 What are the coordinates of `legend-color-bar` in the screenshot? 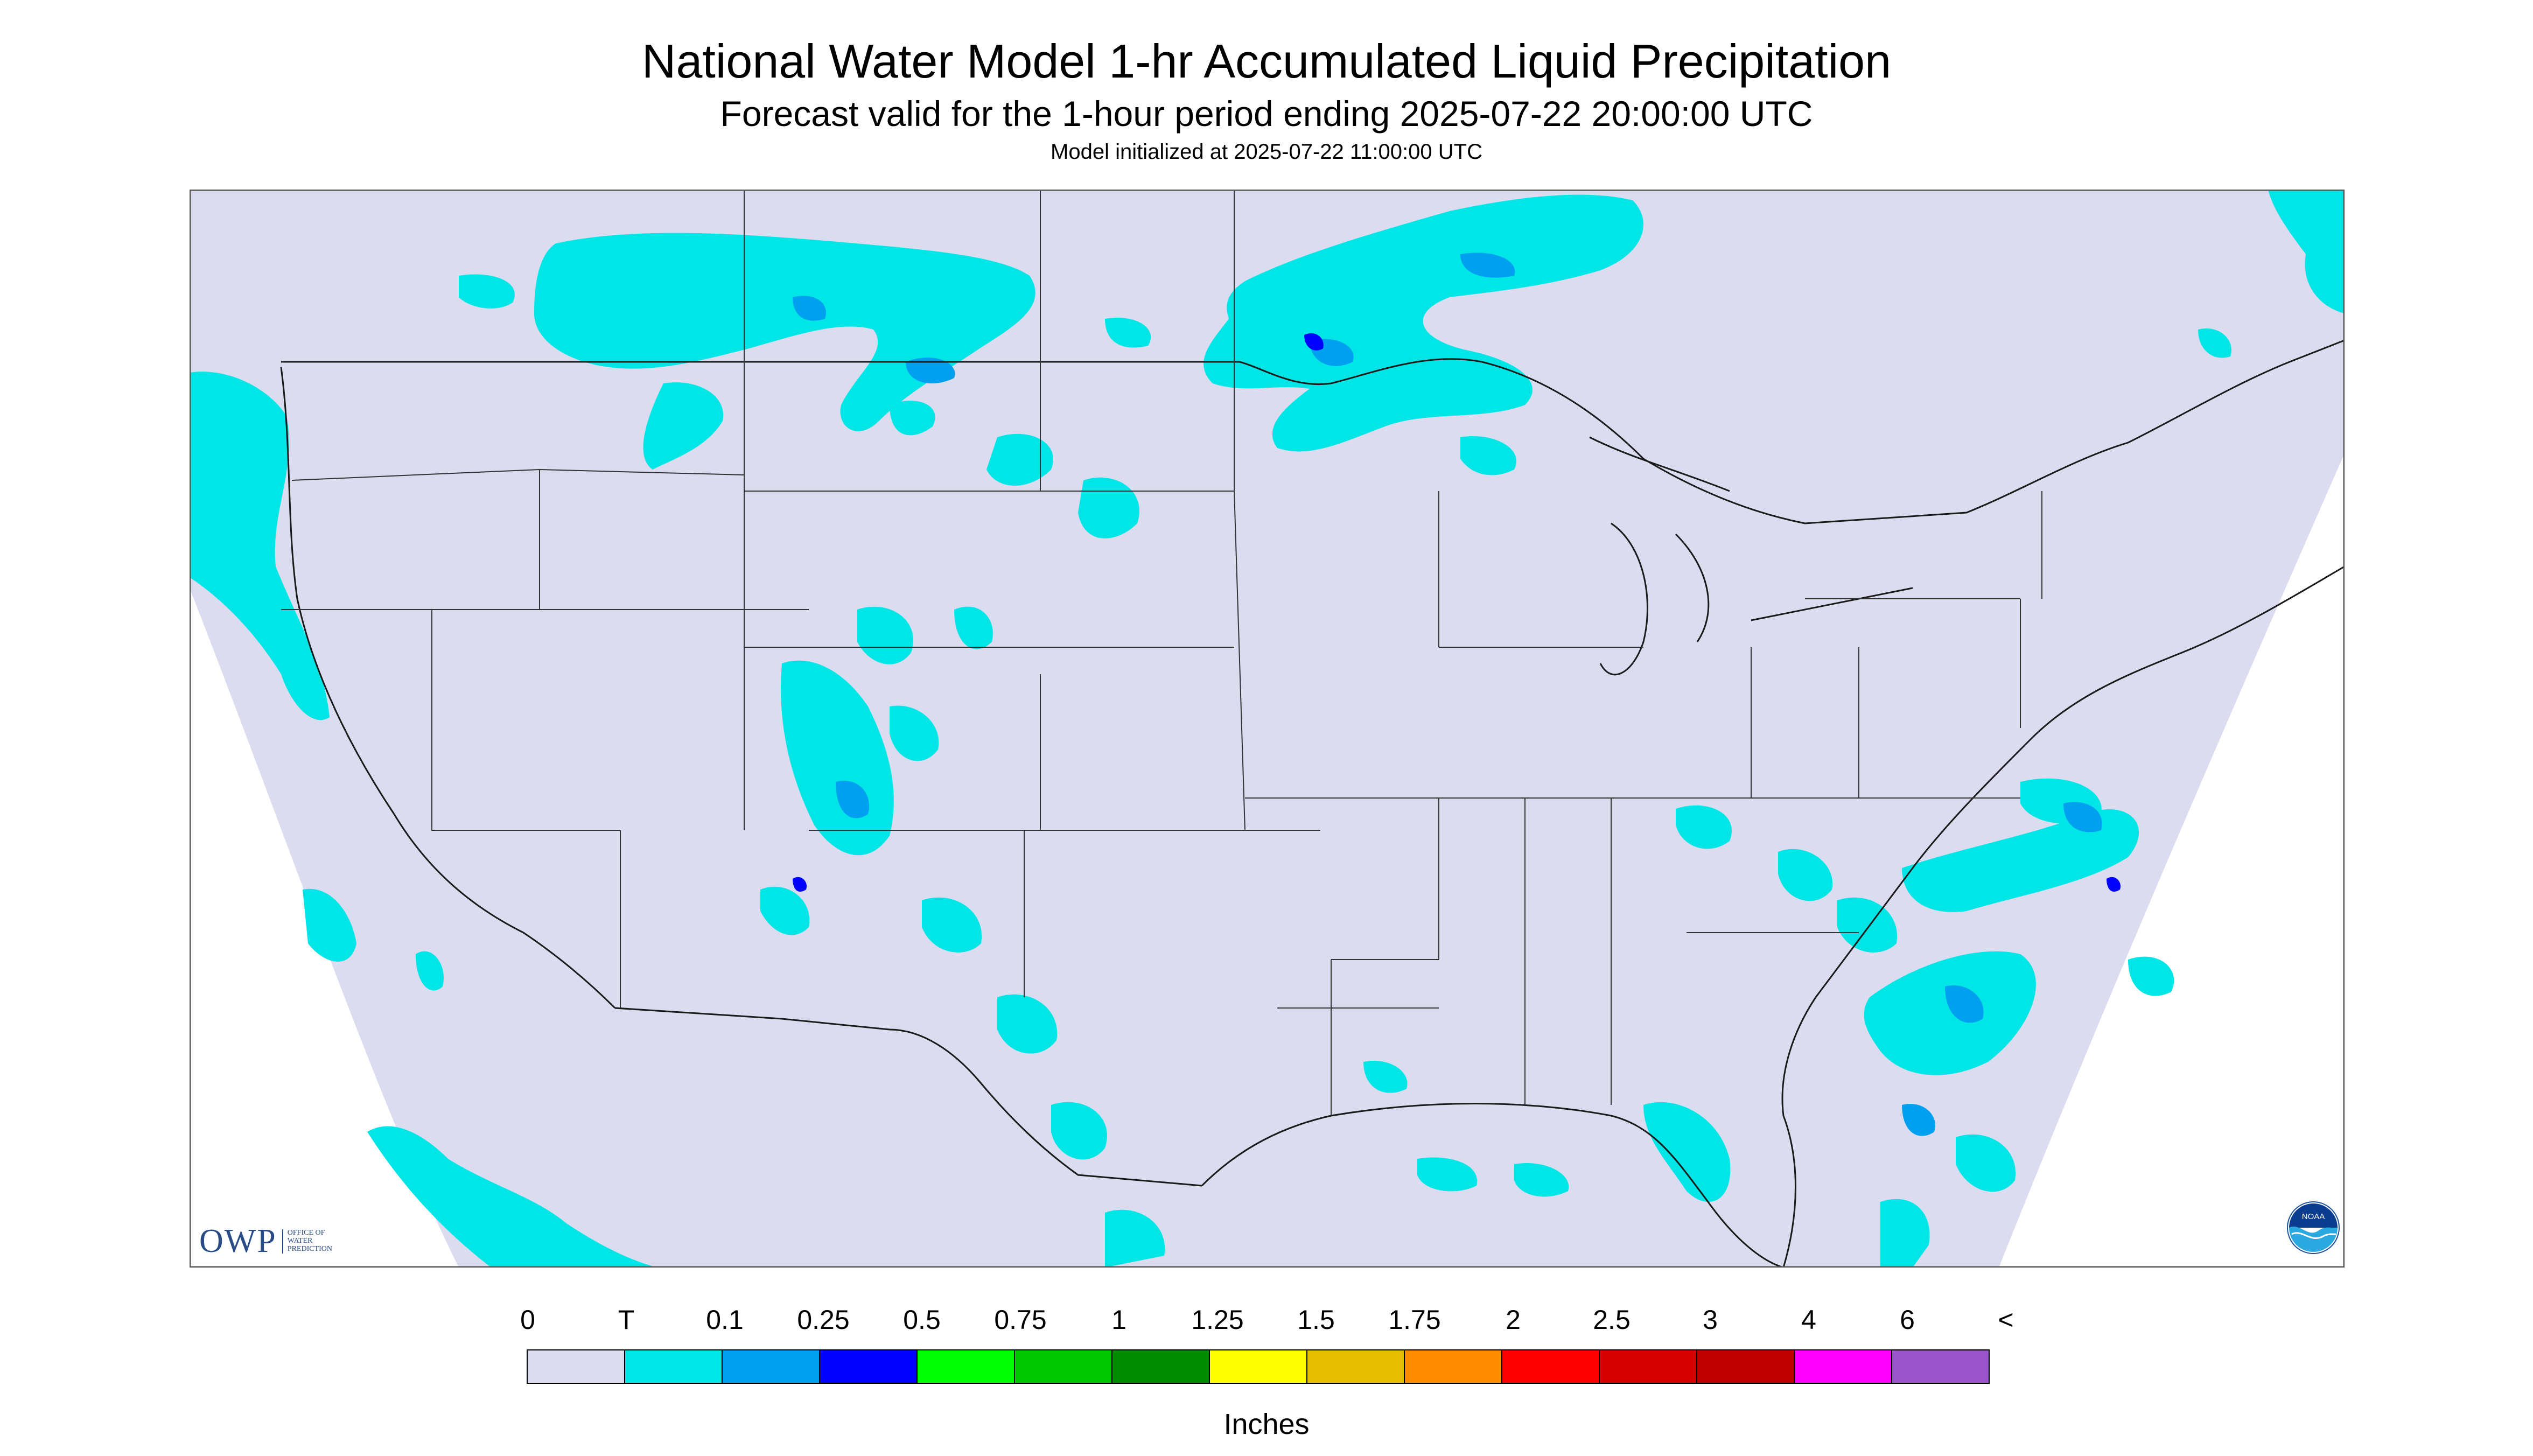 It's located at (1258, 1366).